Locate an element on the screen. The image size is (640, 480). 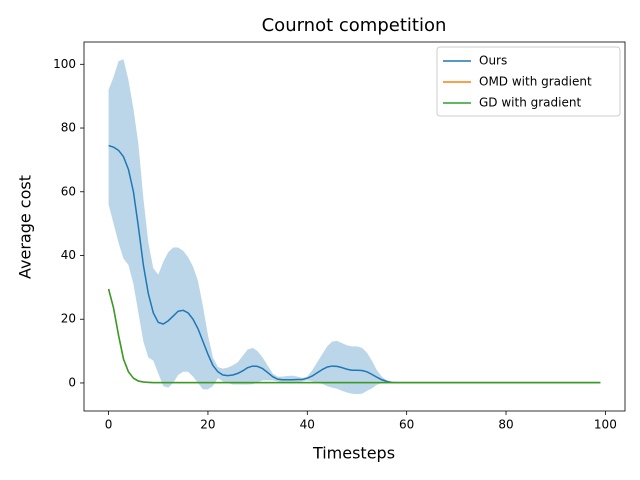
x-tick-label: 100 is located at coordinates (605, 425).